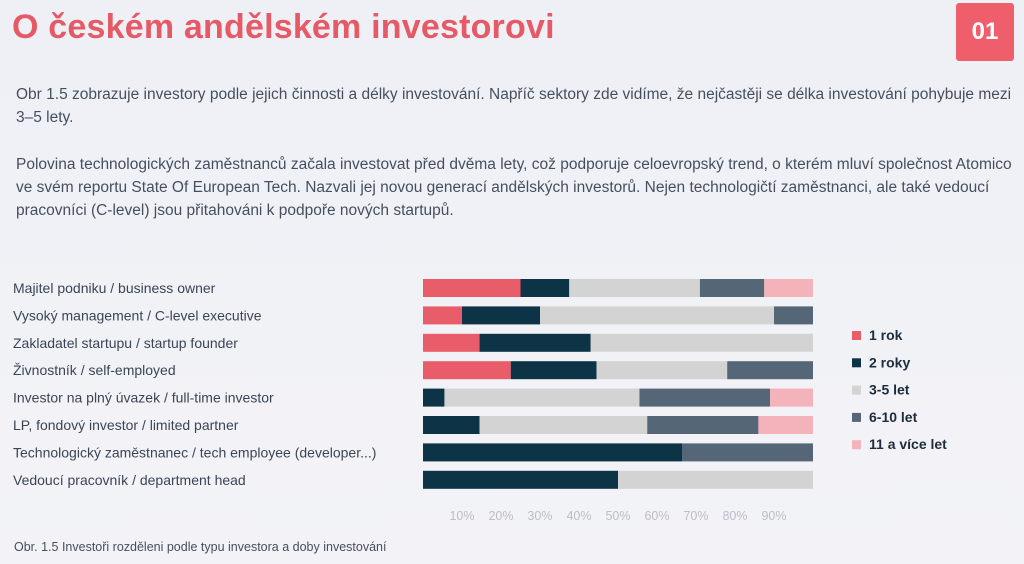 The height and width of the screenshot is (564, 1024). What do you see at coordinates (617, 516) in the screenshot?
I see `x-tick-label: 50%` at bounding box center [617, 516].